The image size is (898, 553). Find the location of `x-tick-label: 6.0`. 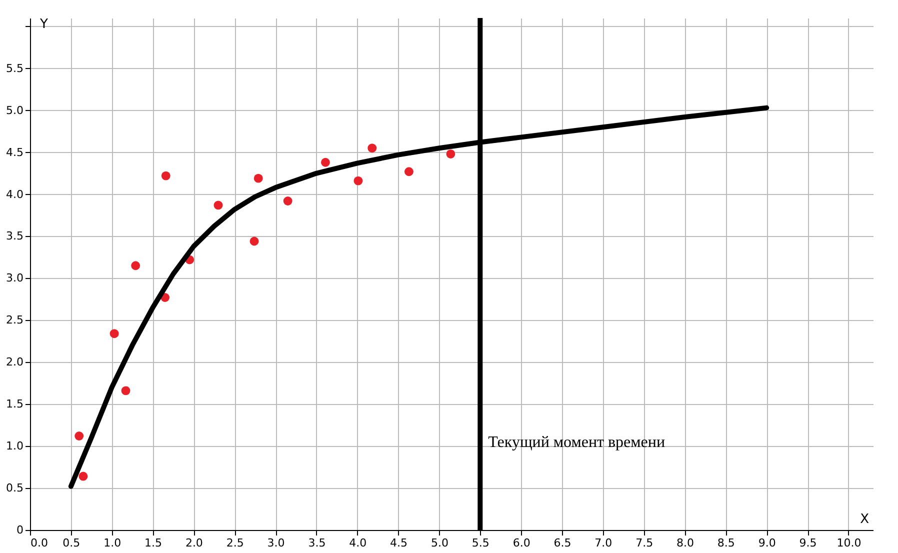

x-tick-label: 6.0 is located at coordinates (521, 543).